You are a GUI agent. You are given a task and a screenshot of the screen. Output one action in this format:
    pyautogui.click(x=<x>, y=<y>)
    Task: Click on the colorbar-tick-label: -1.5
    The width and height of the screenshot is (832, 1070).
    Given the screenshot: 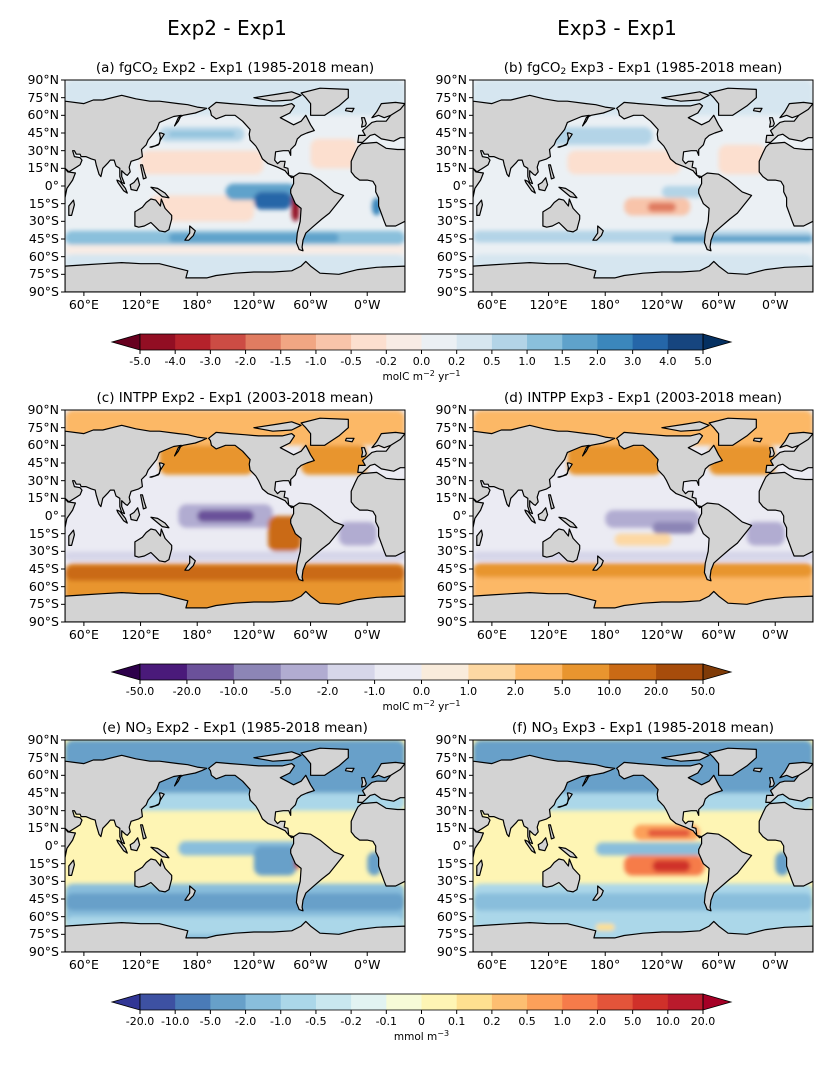 What is the action you would take?
    pyautogui.click(x=281, y=361)
    